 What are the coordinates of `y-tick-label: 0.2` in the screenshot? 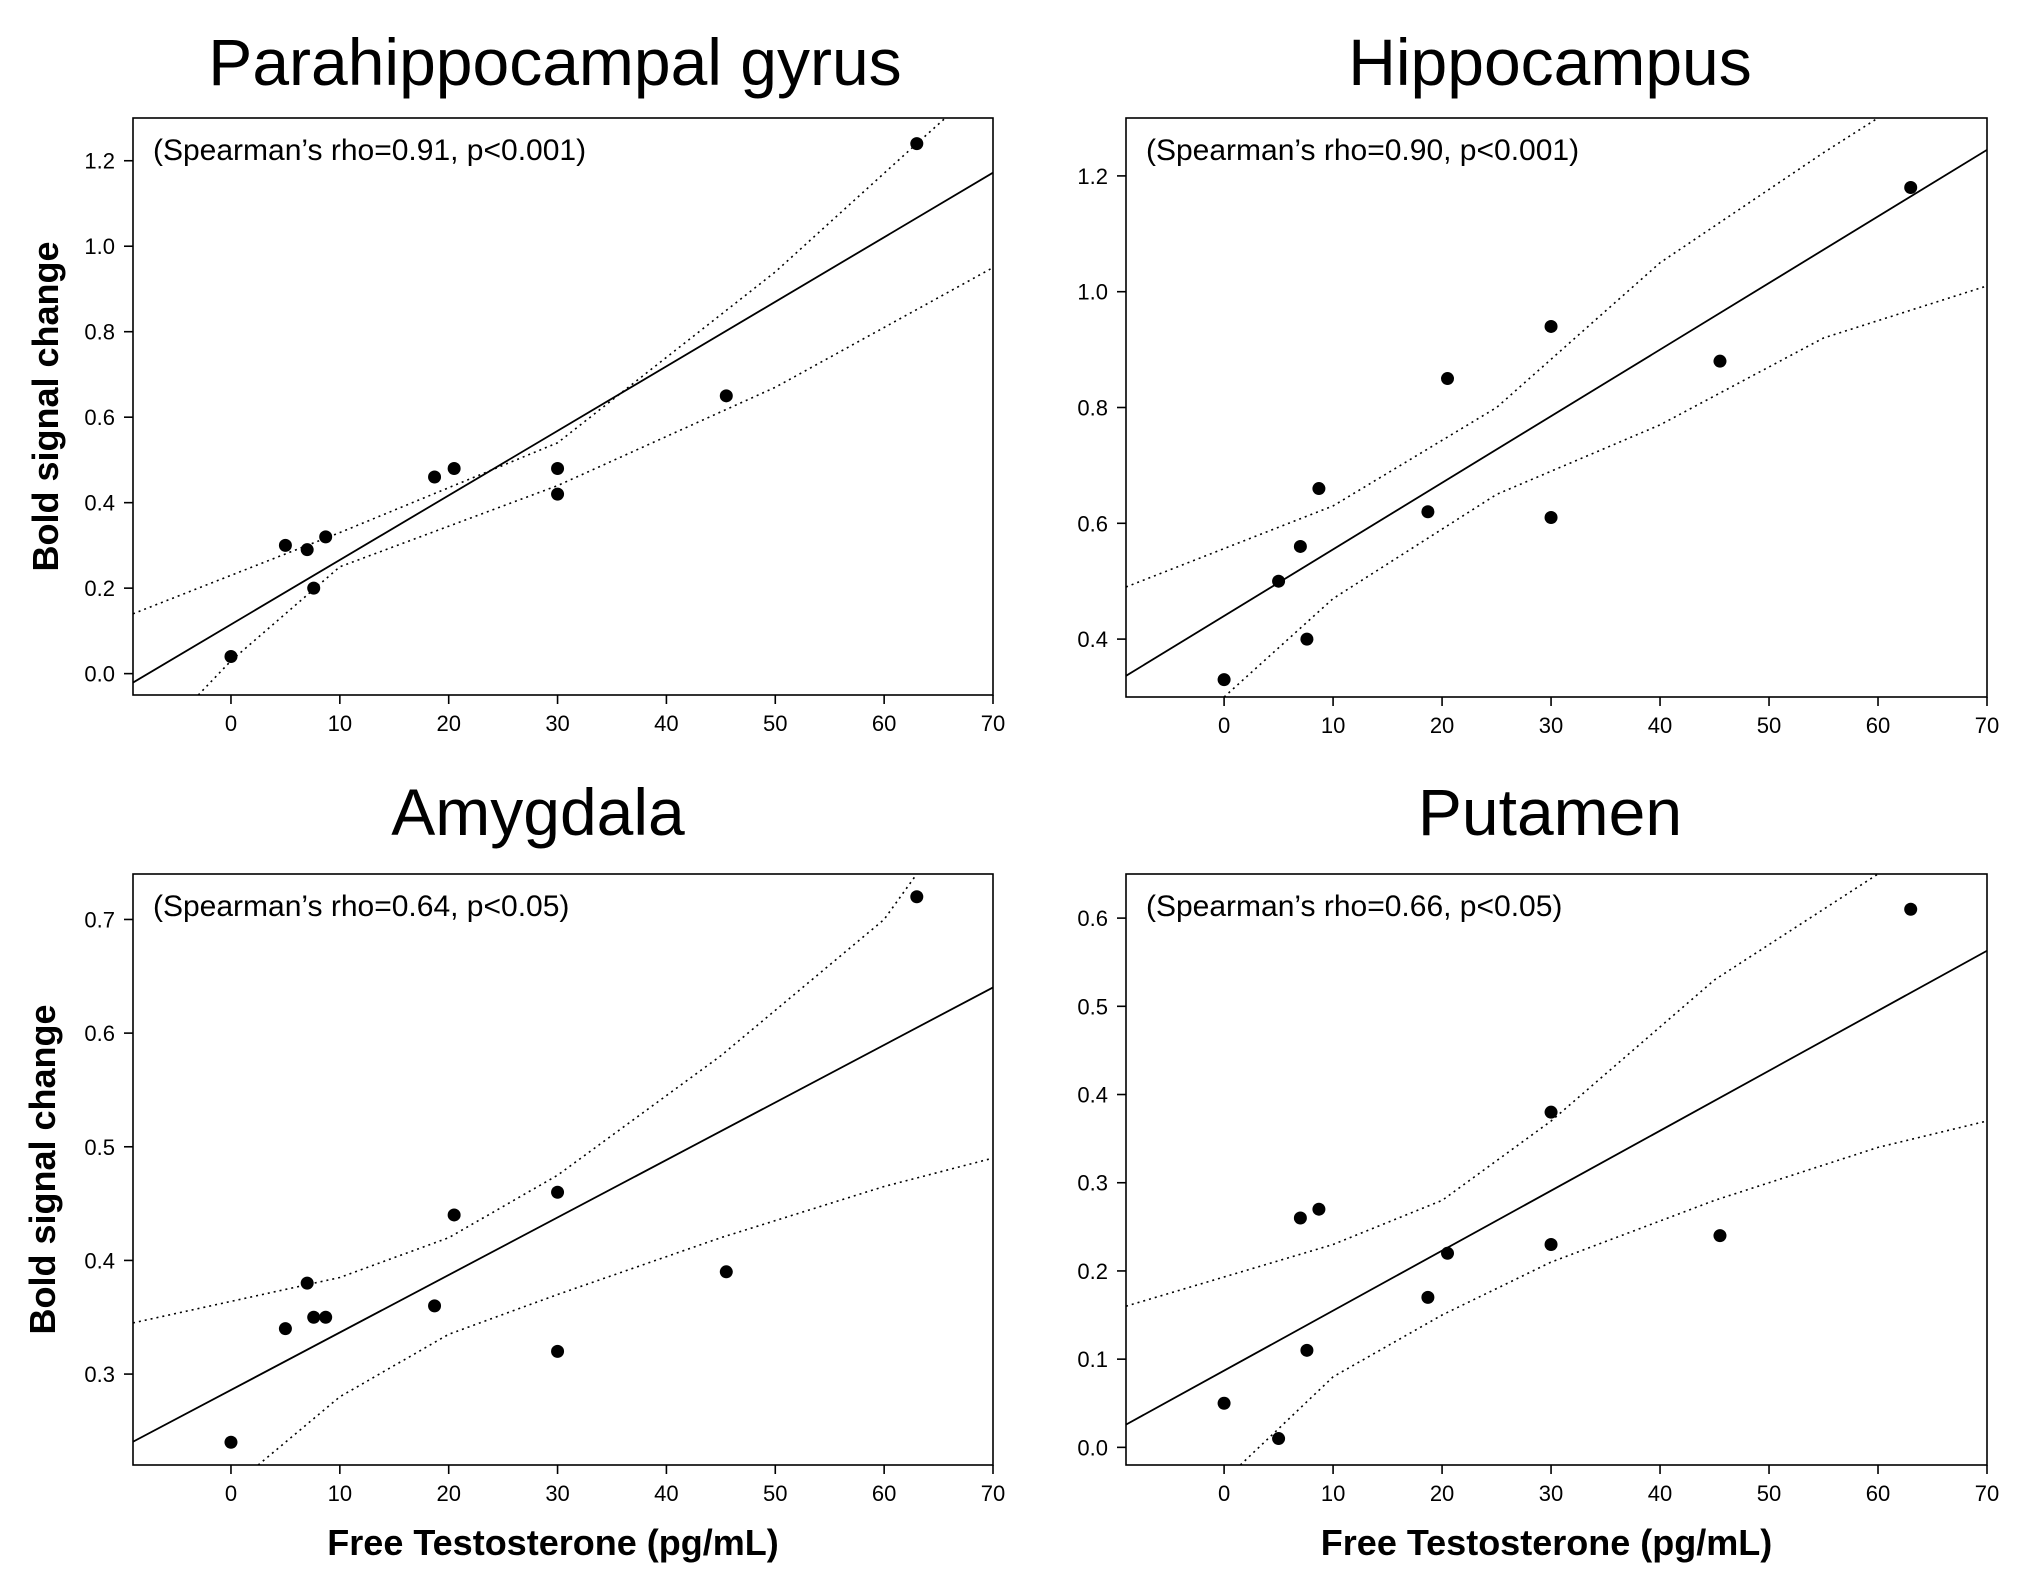 It's located at (99, 588).